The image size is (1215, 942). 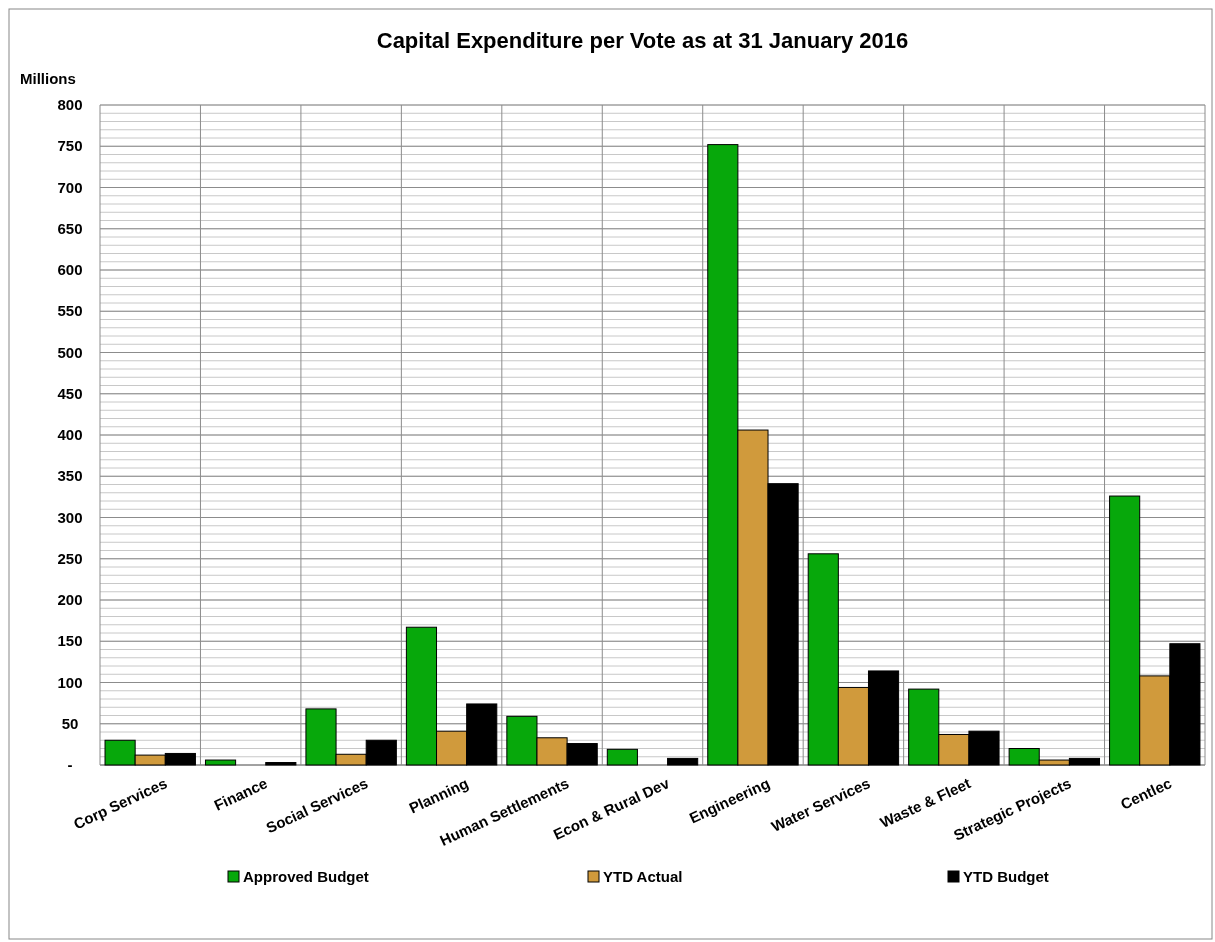 What do you see at coordinates (70, 352) in the screenshot?
I see `y-tick-label: 500` at bounding box center [70, 352].